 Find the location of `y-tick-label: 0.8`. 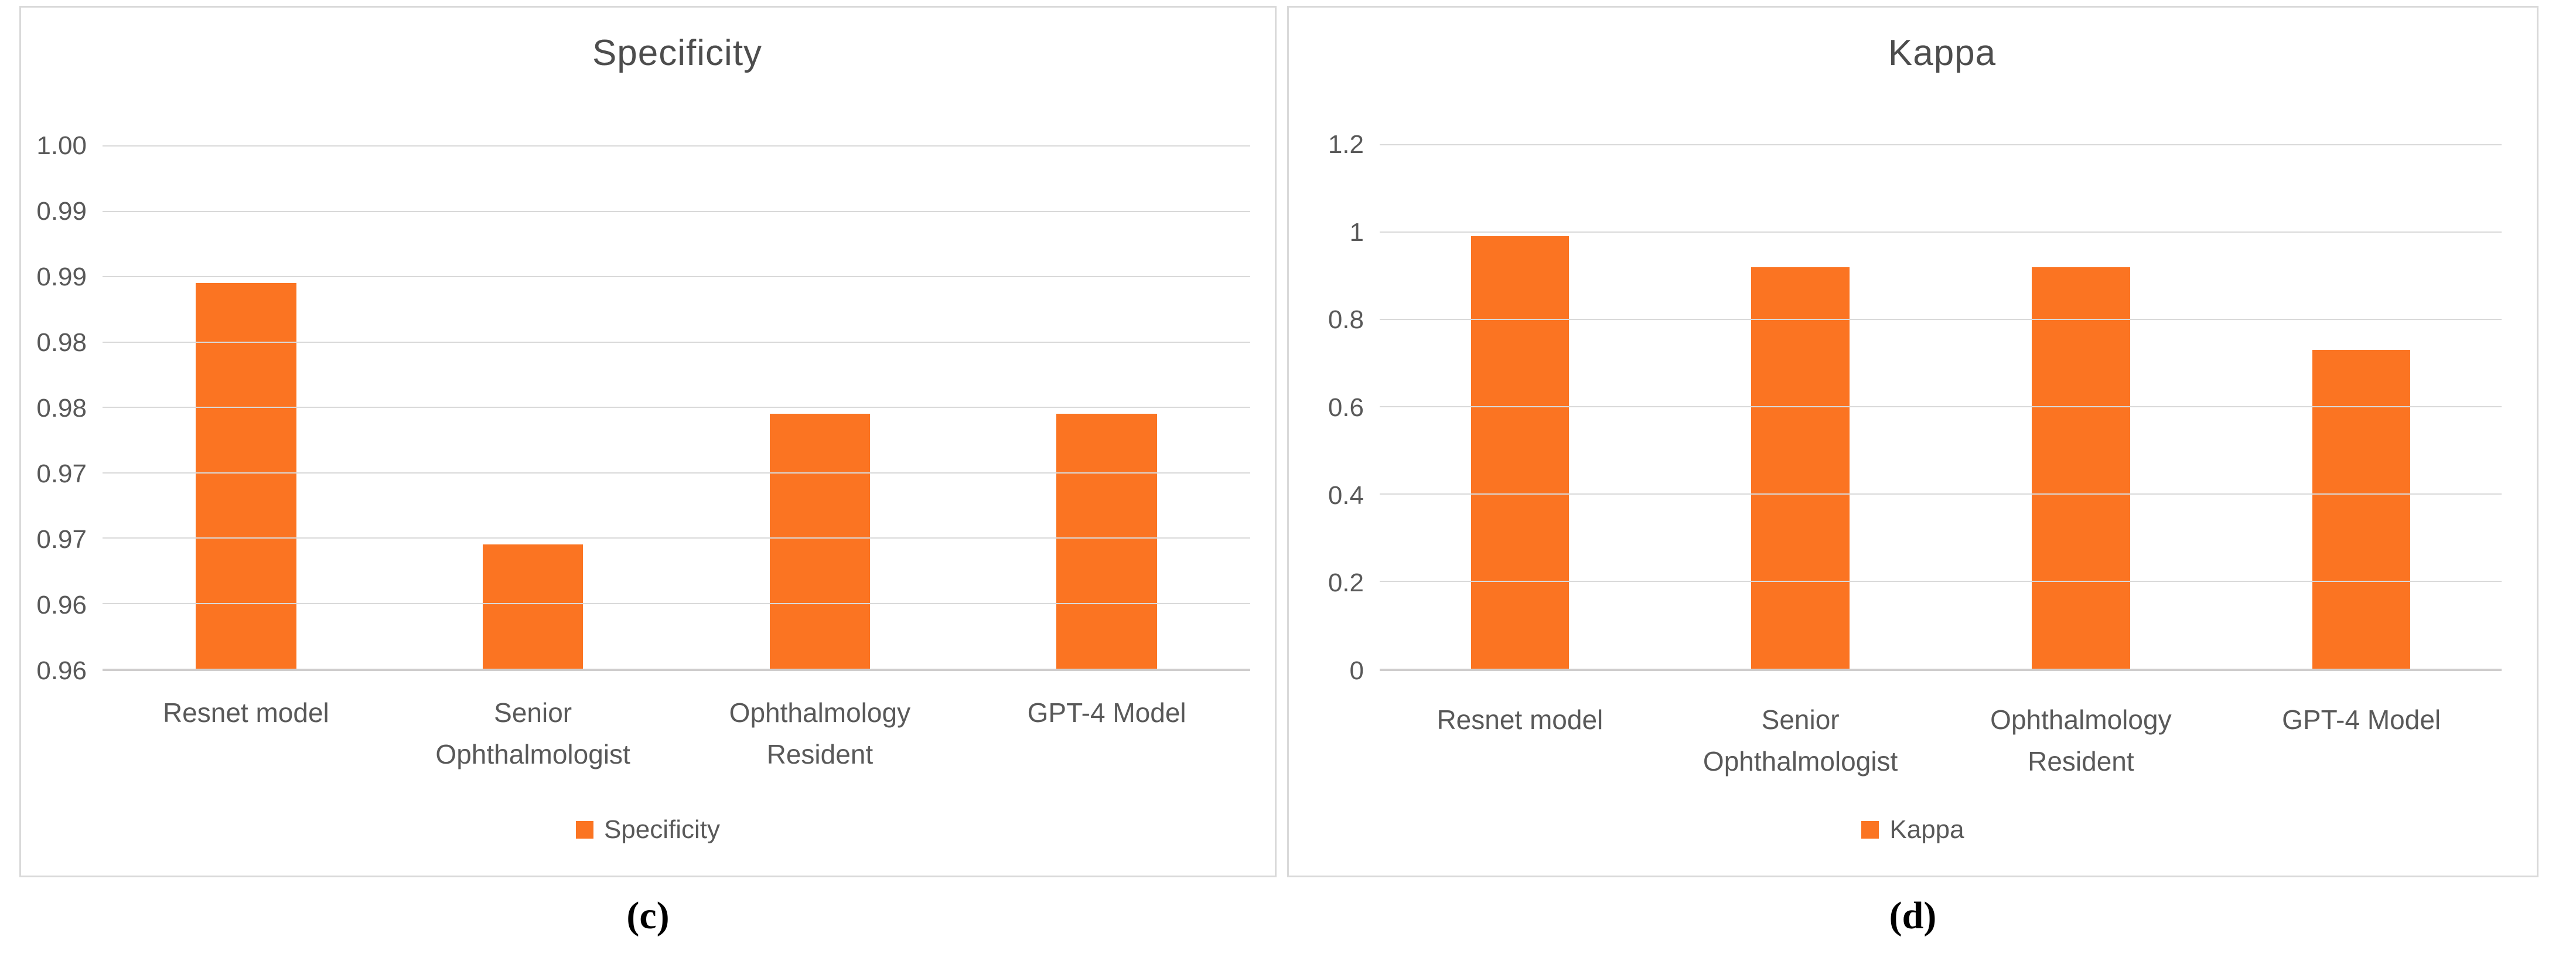

y-tick-label: 0.8 is located at coordinates (1346, 320).